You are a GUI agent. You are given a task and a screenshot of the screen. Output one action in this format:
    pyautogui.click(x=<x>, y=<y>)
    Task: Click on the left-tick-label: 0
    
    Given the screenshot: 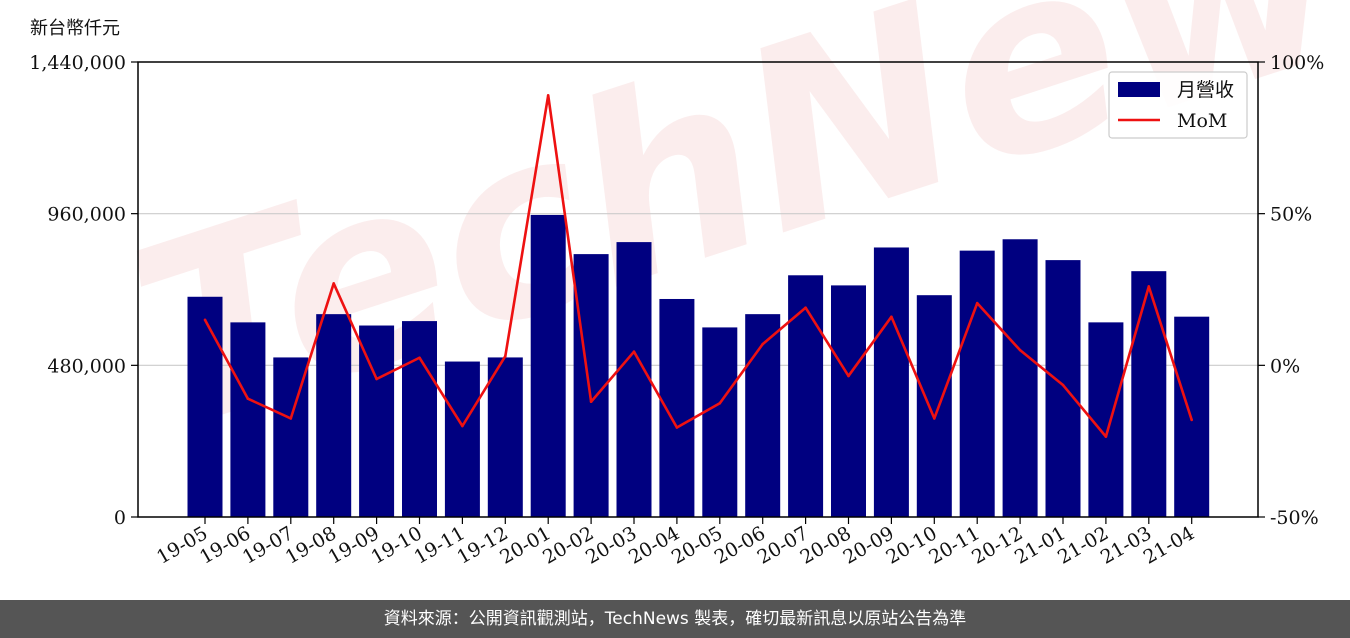 What is the action you would take?
    pyautogui.click(x=120, y=518)
    